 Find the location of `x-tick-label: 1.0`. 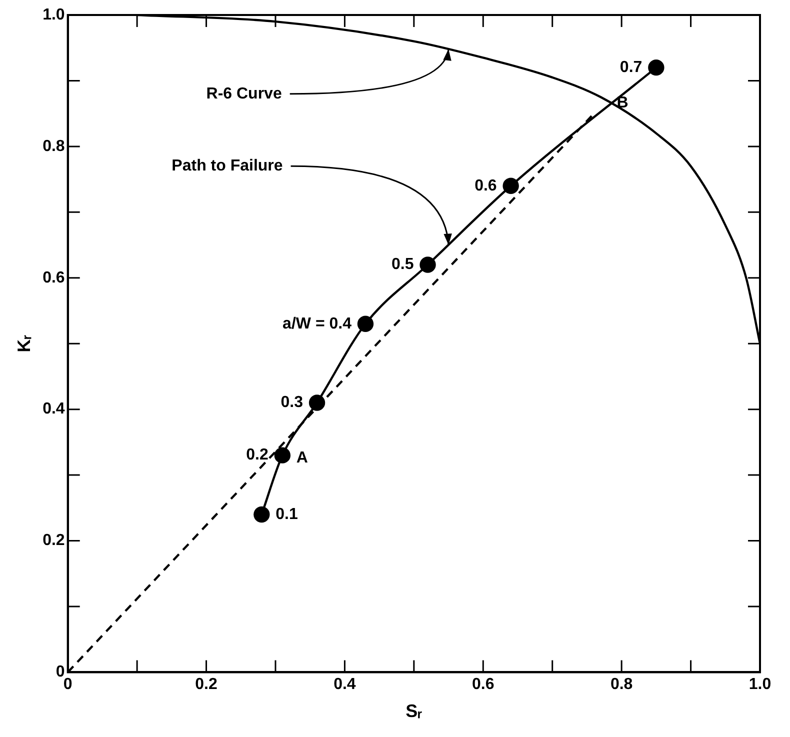

x-tick-label: 1.0 is located at coordinates (760, 685).